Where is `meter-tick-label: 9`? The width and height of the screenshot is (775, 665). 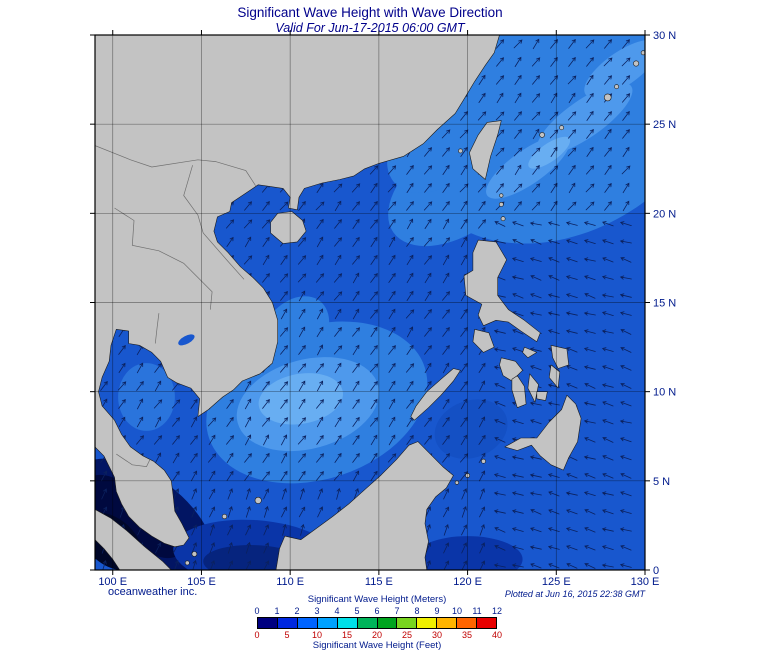
meter-tick-label: 9 is located at coordinates (437, 611).